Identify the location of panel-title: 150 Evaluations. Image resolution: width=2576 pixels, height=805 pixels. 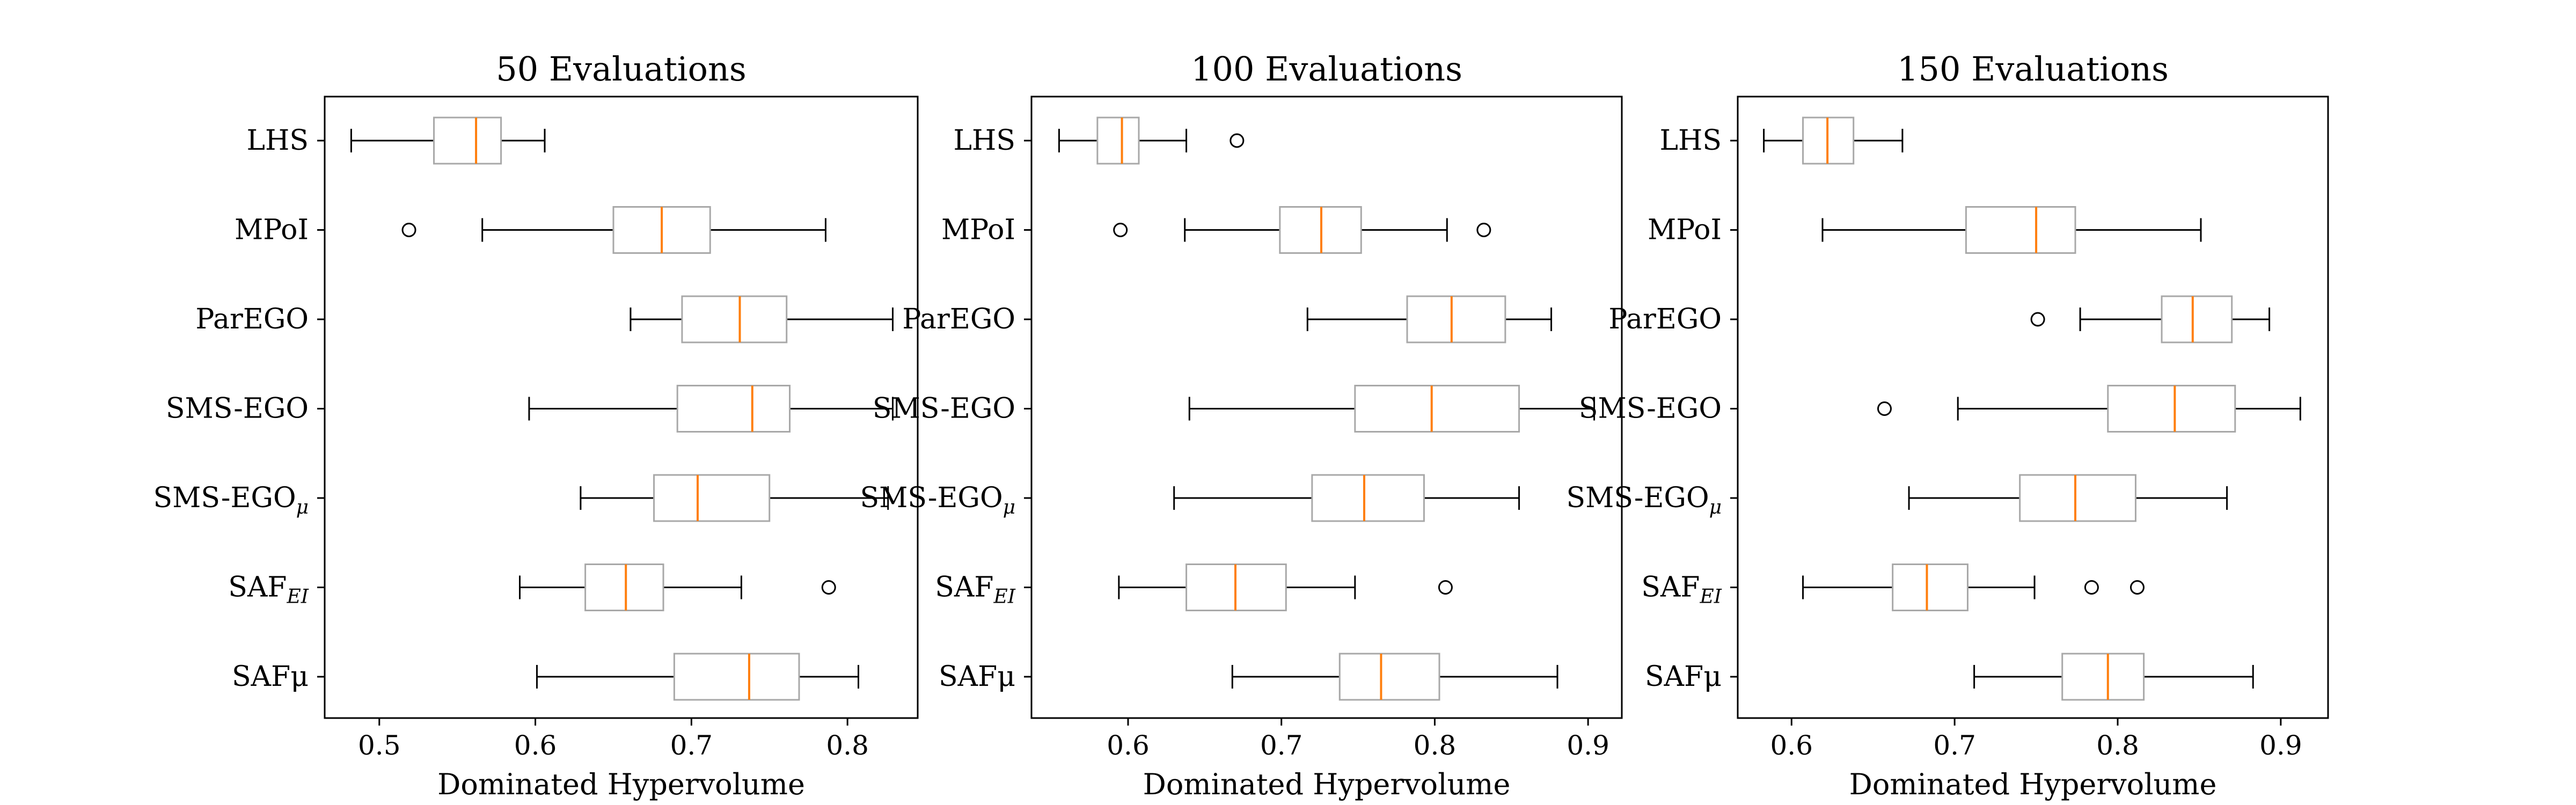
(2033, 69).